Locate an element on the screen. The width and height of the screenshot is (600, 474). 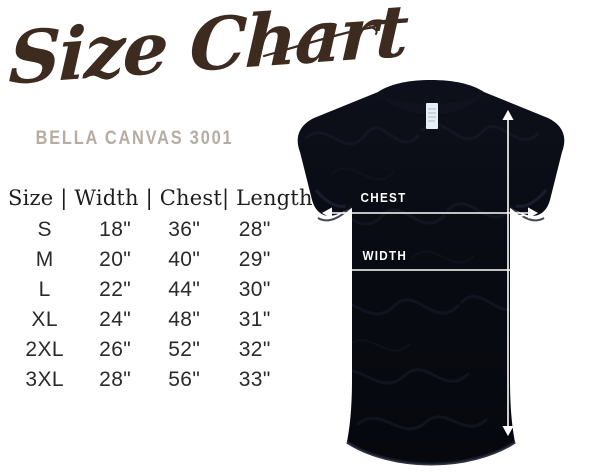
cell-size: 3XL is located at coordinates (44, 379).